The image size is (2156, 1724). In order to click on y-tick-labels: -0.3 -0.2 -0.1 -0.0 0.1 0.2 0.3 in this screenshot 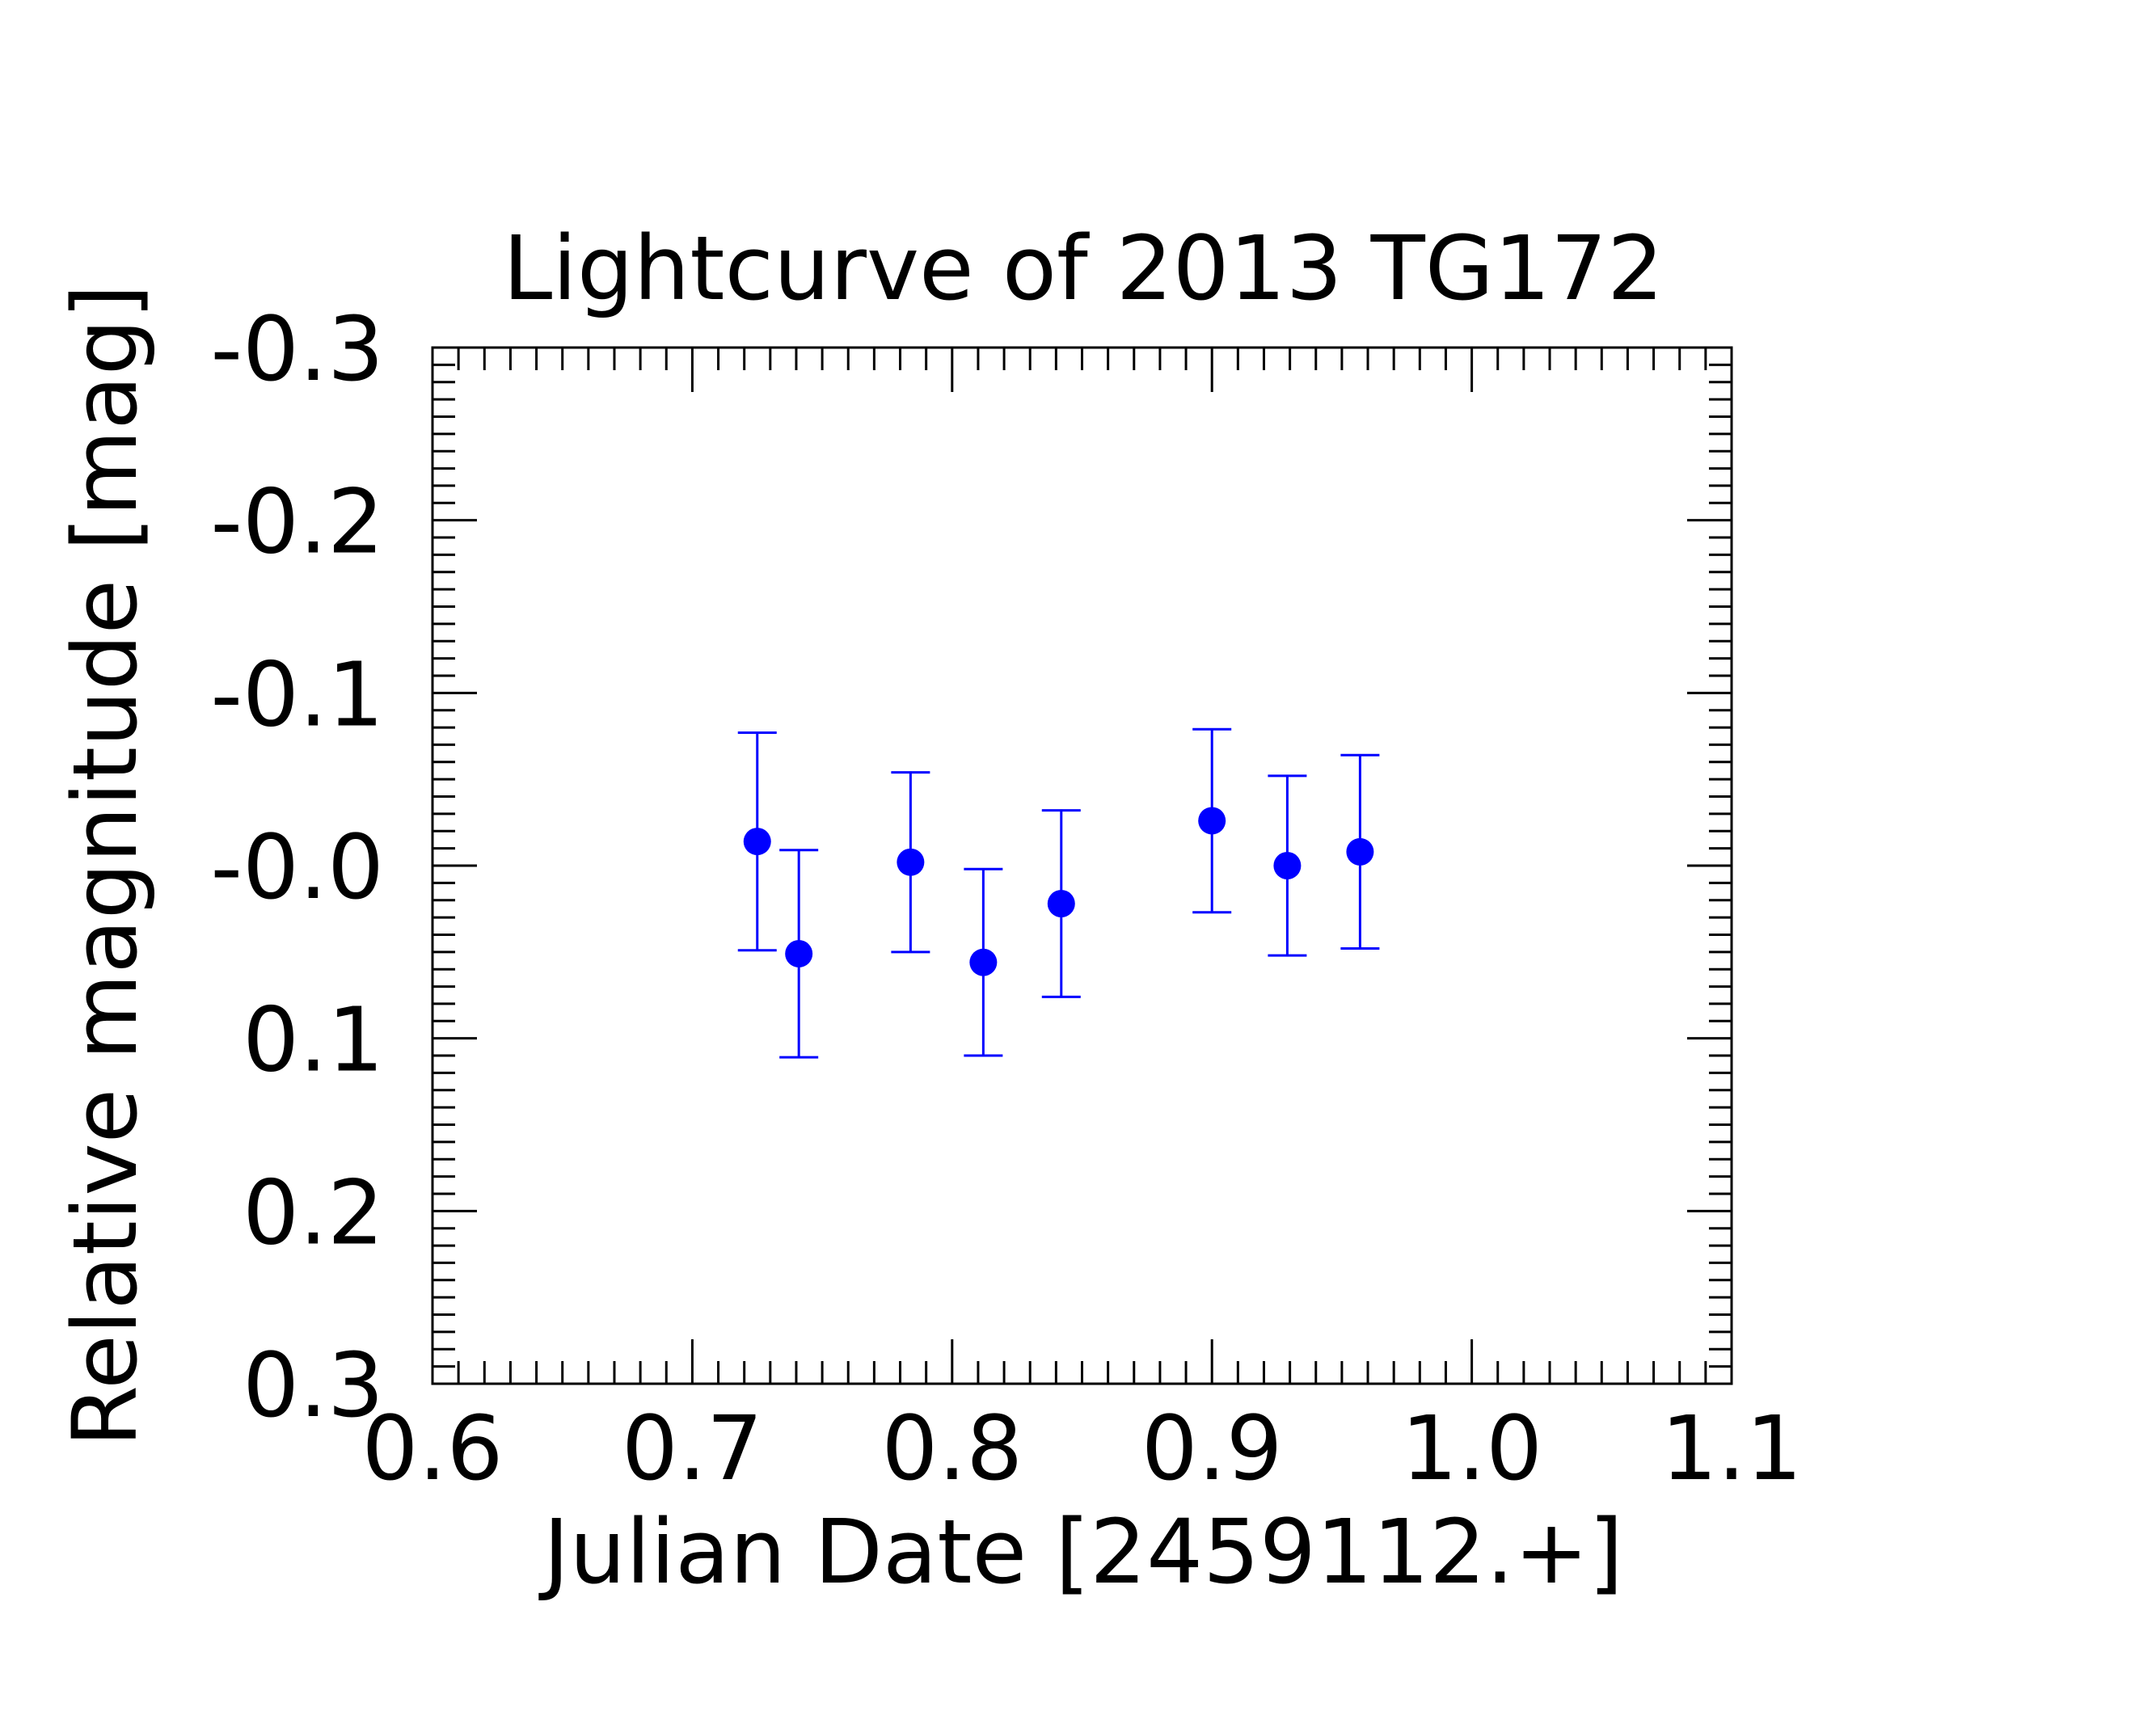, I will do `click(297, 867)`.